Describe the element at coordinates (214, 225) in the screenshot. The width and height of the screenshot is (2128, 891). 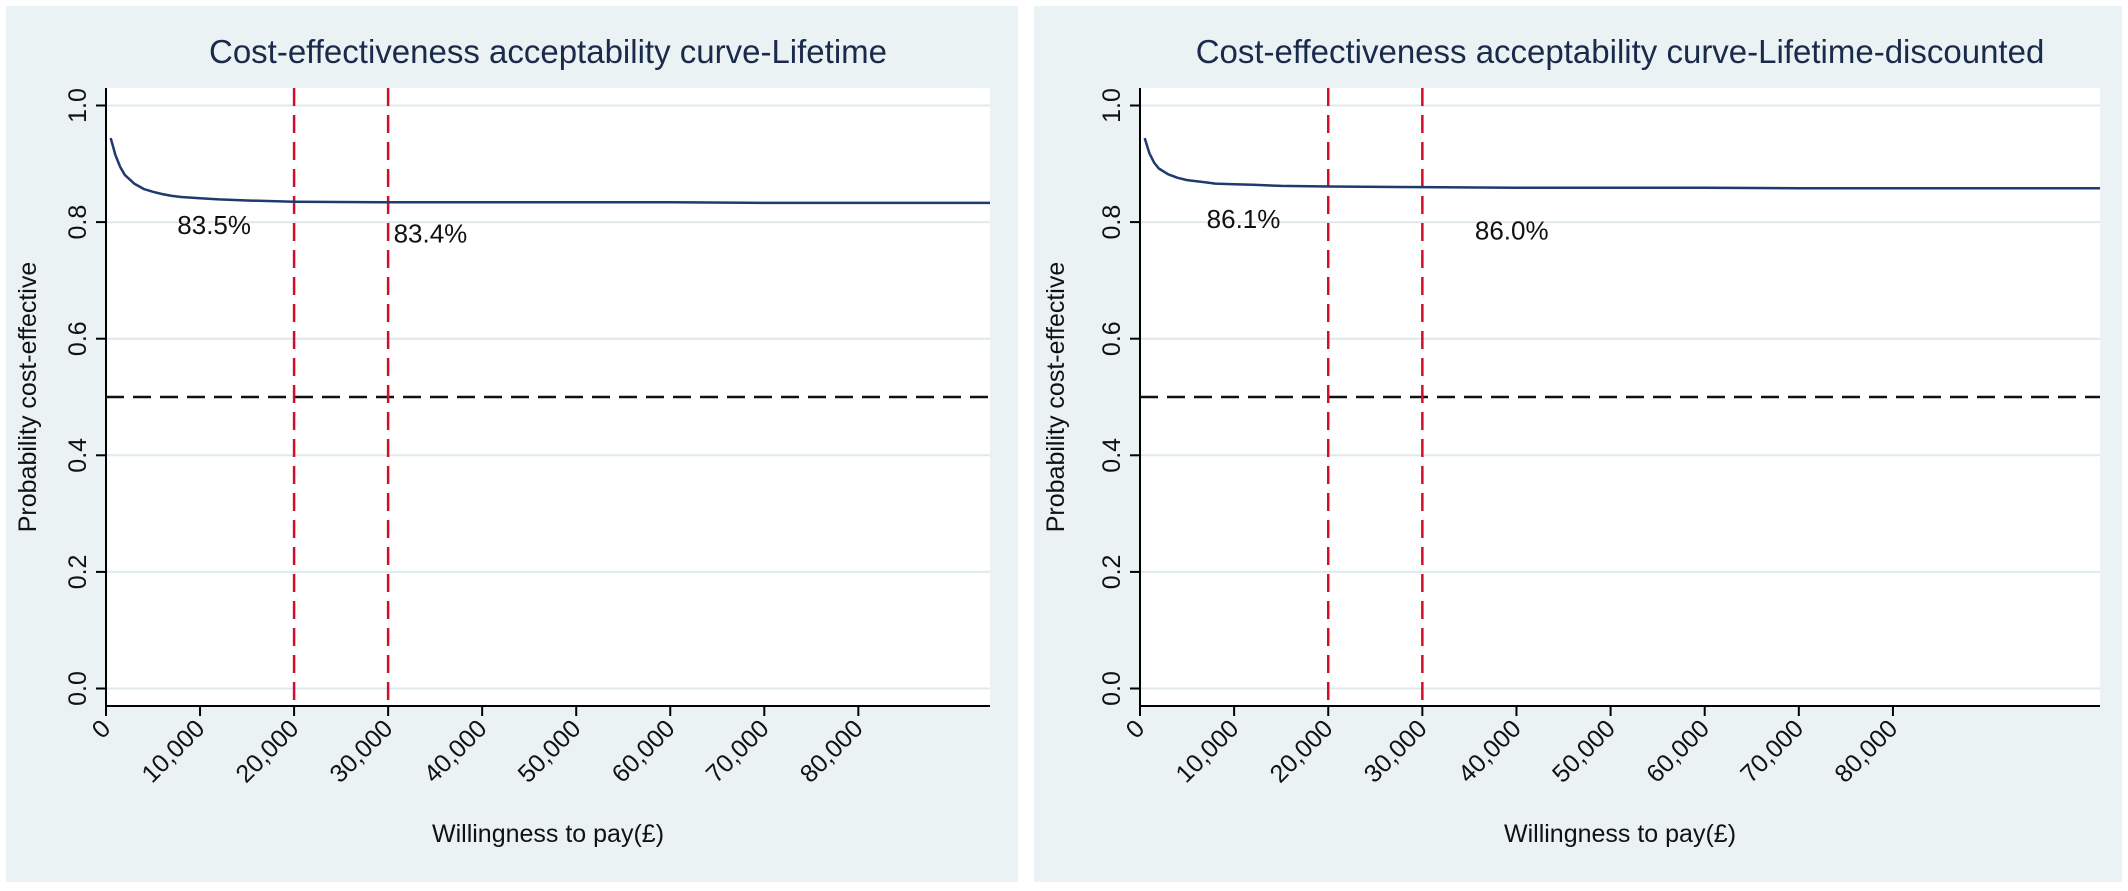
I see `probability-annotation: 83.5%` at that location.